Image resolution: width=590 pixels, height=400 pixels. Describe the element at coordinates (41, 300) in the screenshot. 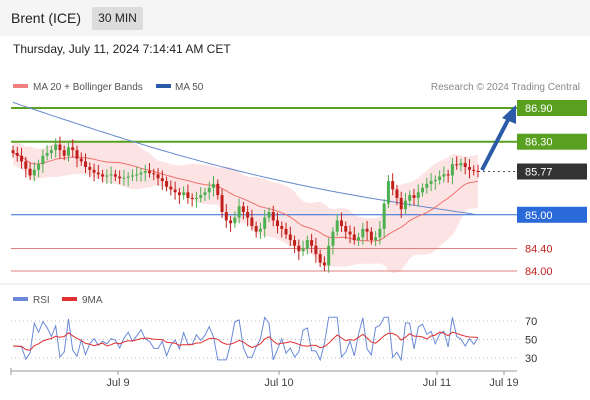

I see `rsi-legend-label: RSI` at that location.